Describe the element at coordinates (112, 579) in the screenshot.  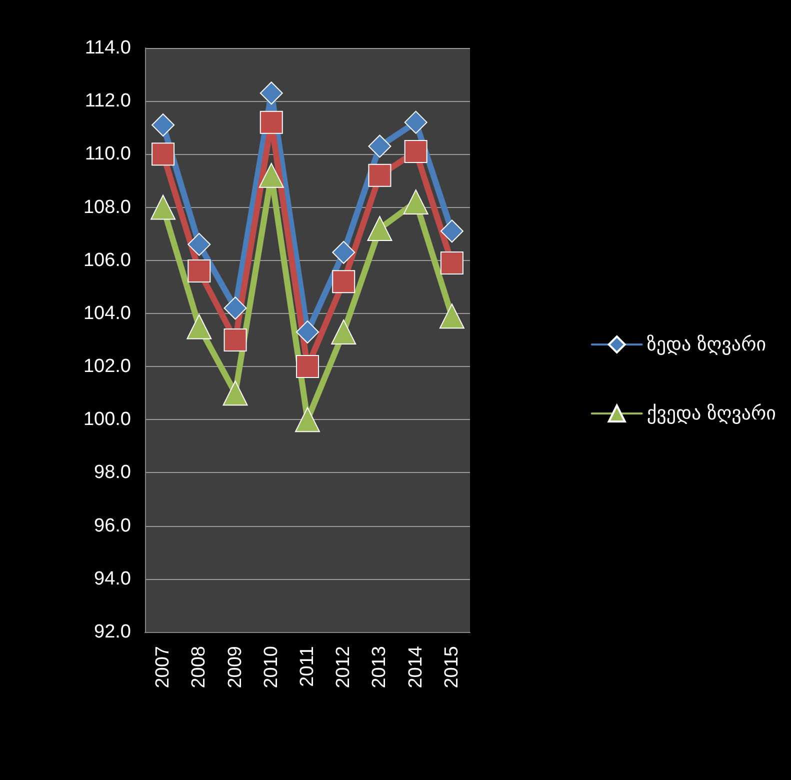
I see `y-tick-label: 94.0` at that location.